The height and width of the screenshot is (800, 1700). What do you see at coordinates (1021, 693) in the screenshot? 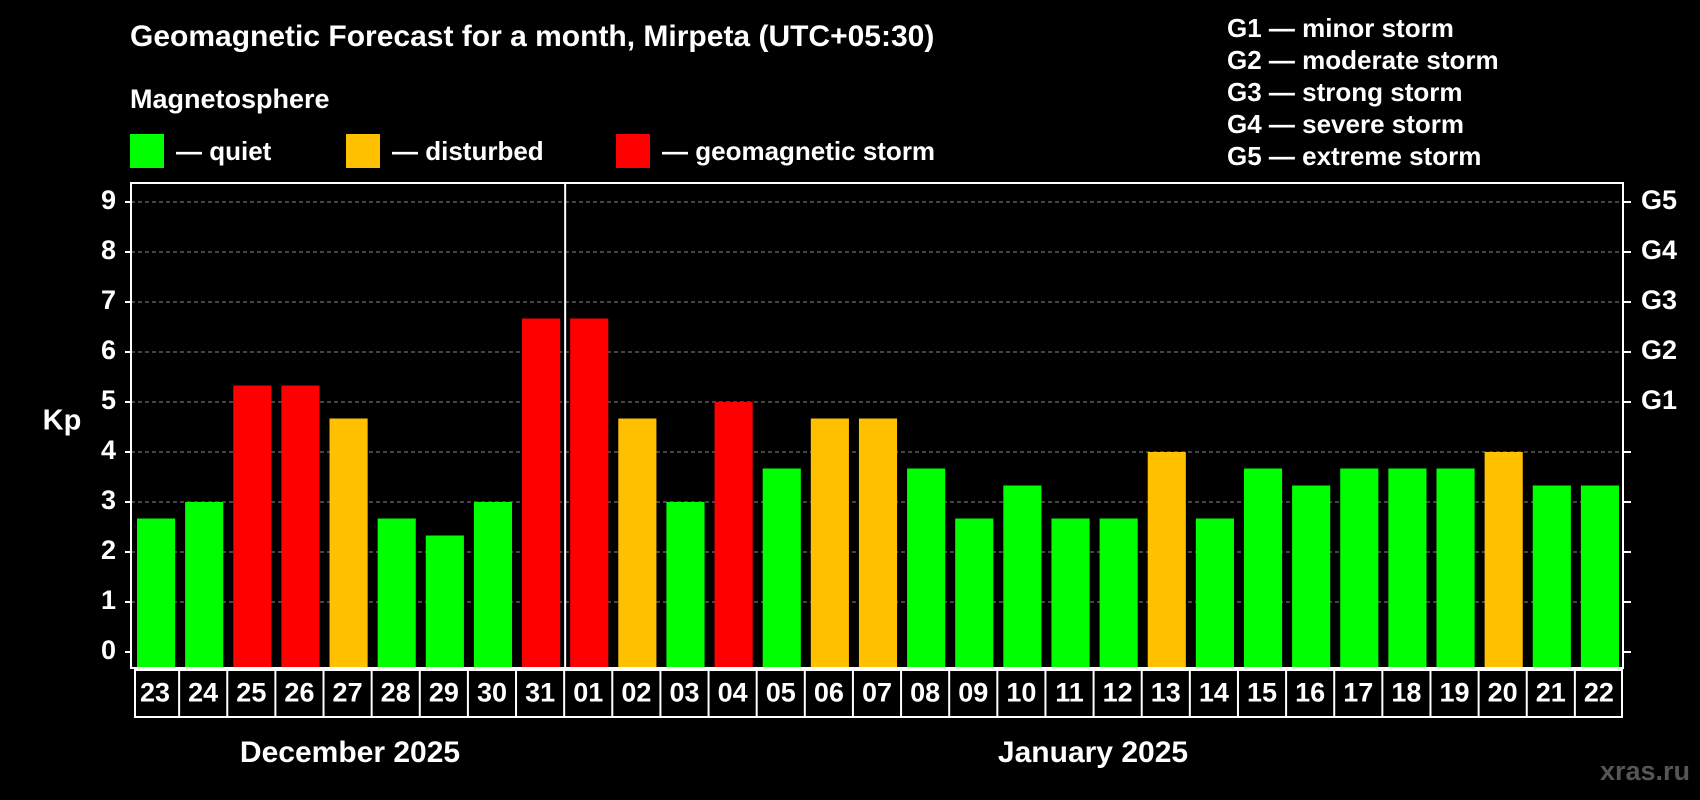
I see `date-label-10: 10` at bounding box center [1021, 693].